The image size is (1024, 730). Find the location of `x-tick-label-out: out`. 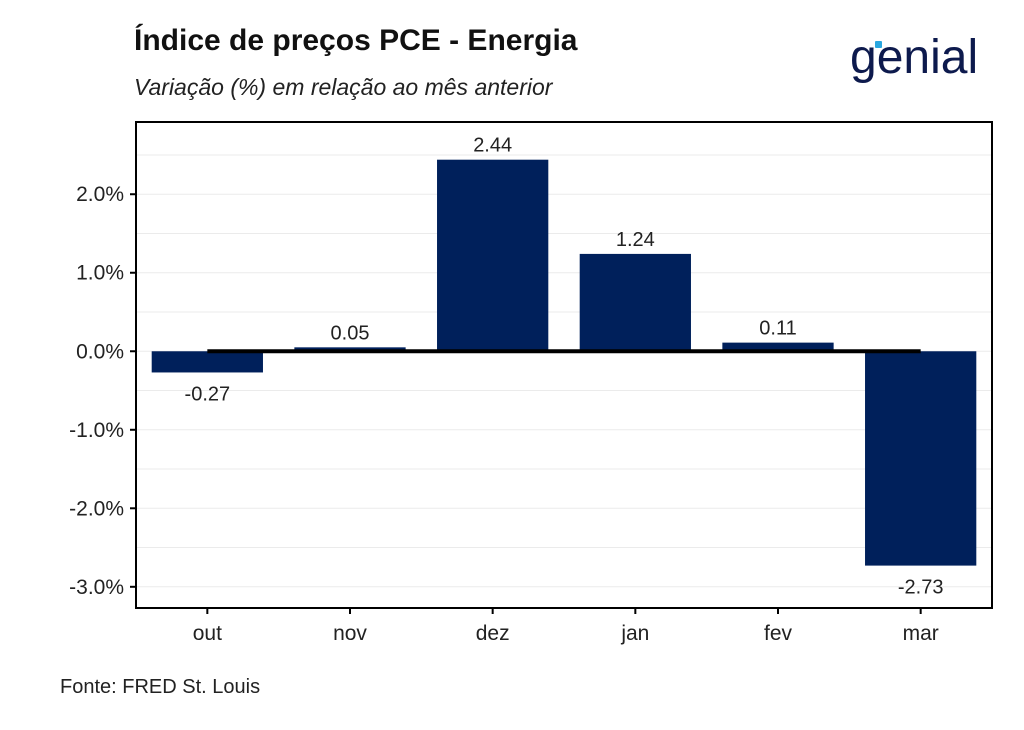

x-tick-label-out: out is located at coordinates (207, 633).